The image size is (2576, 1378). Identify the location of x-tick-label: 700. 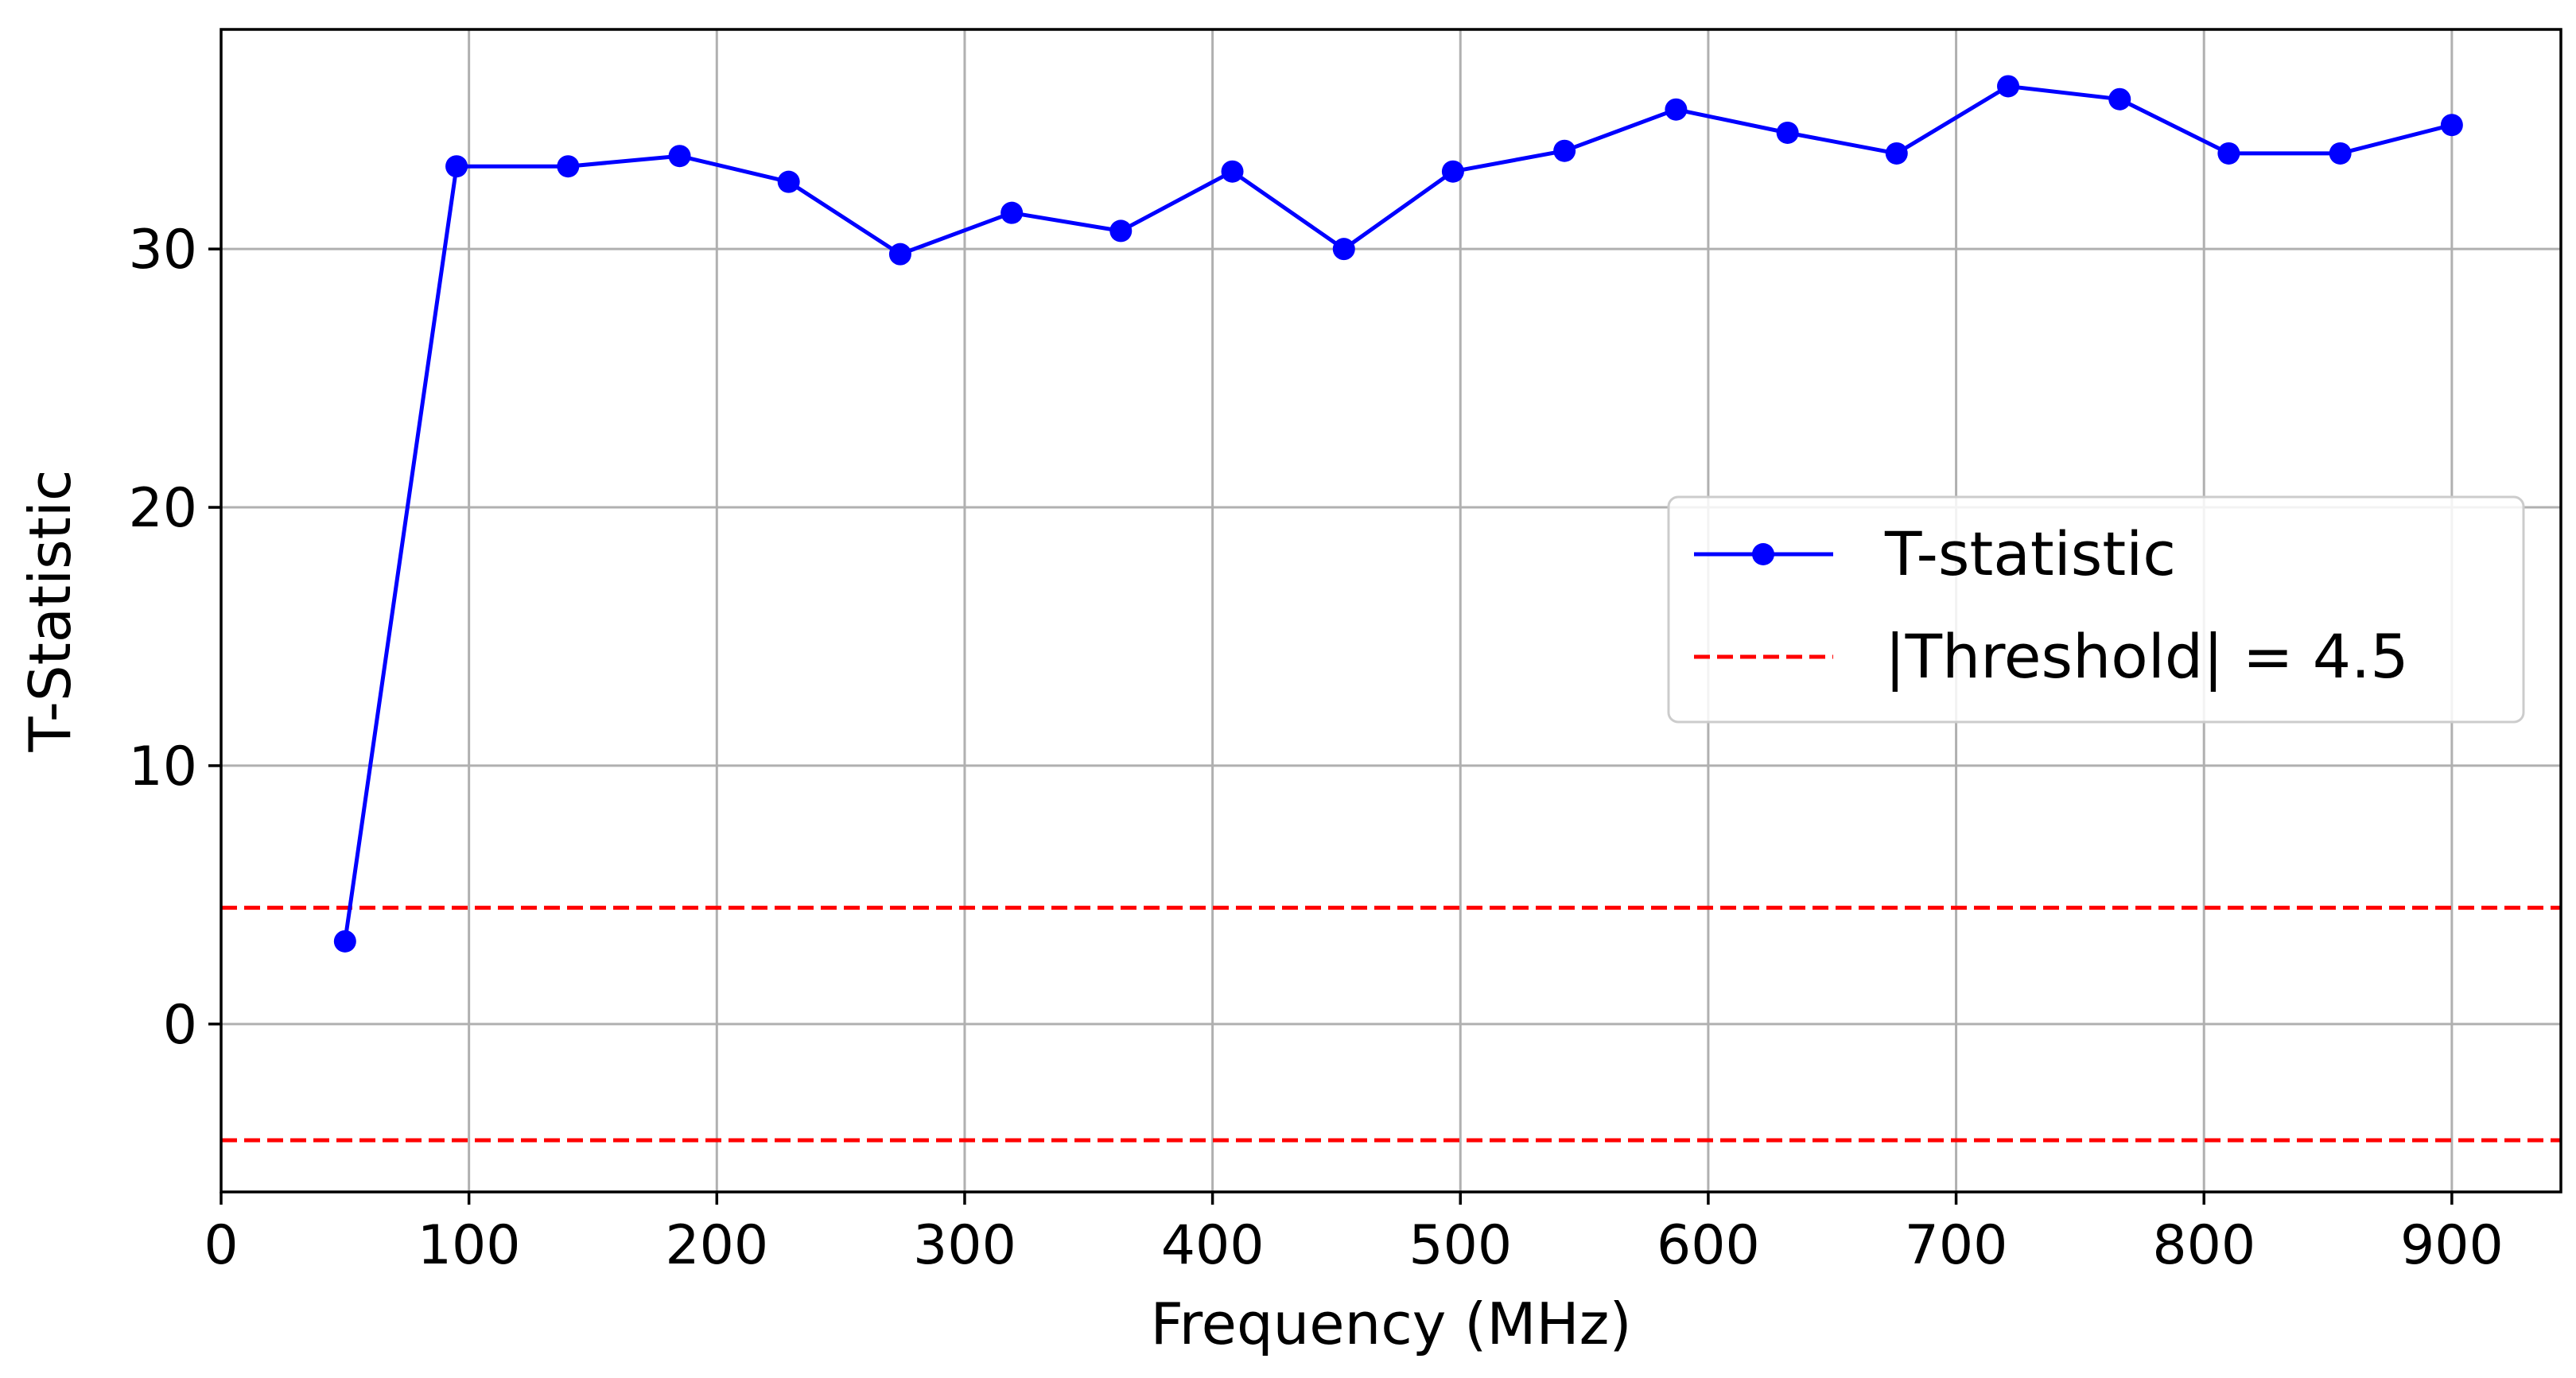
(1956, 1245).